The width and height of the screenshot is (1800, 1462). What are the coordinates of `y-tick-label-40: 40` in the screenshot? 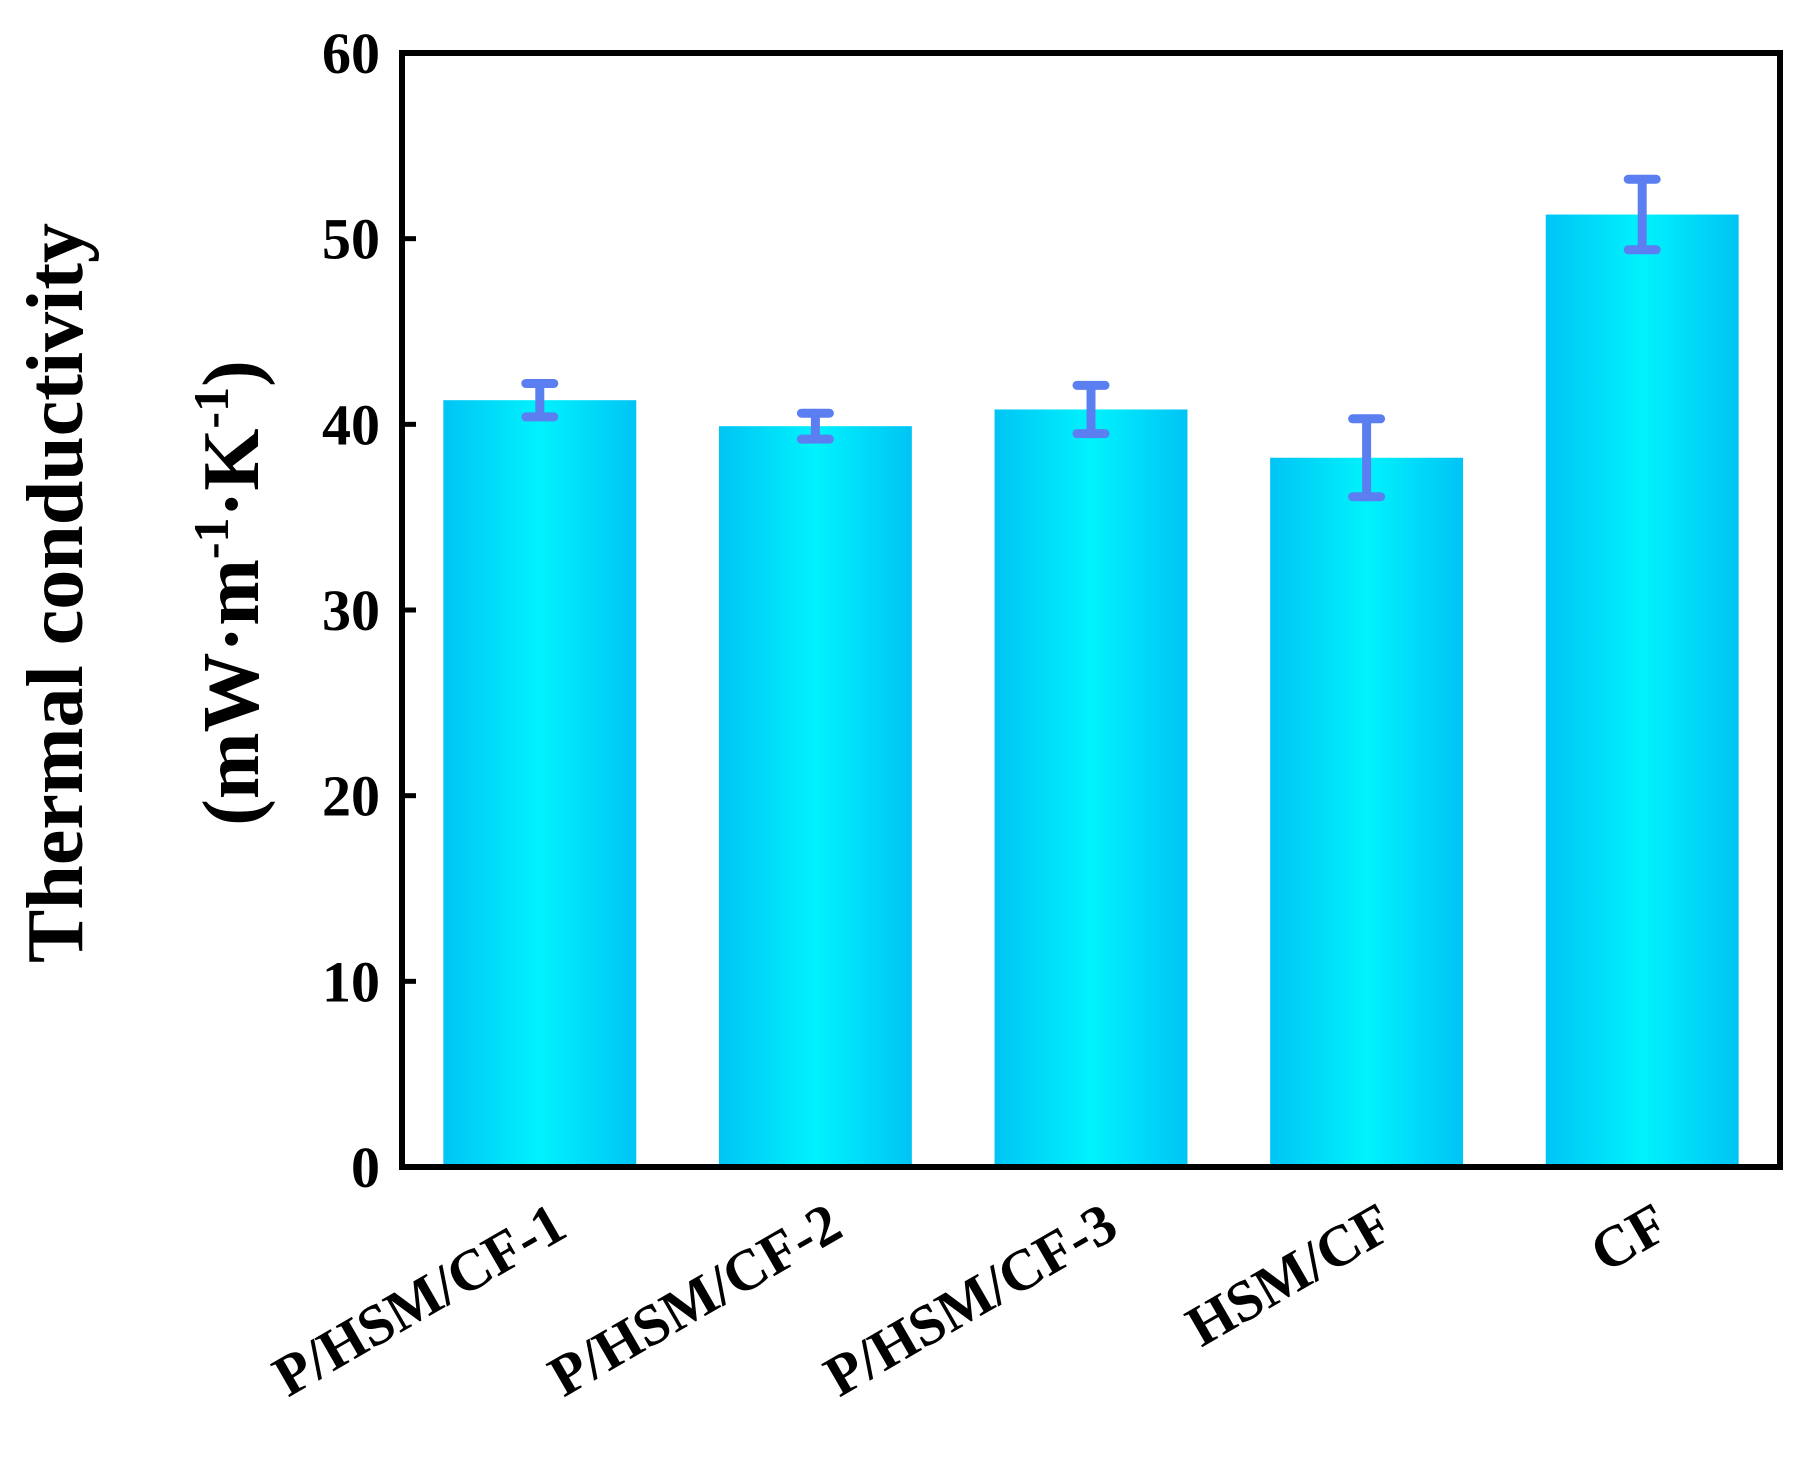 It's located at (351, 424).